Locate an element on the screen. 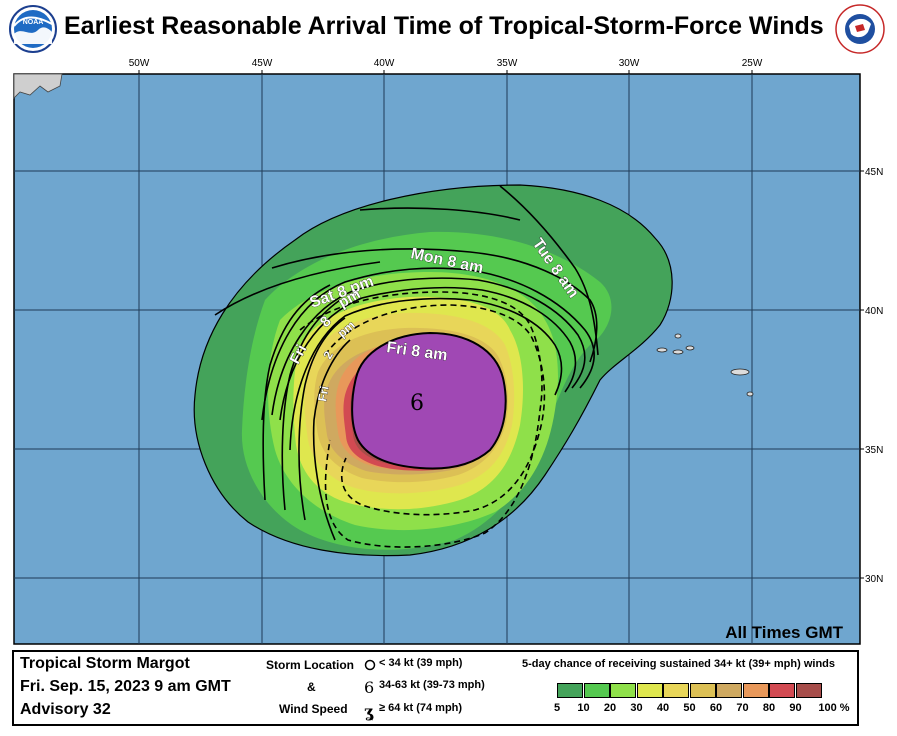  advisory-date: Fri. Sep. 15, 2023 9 am GMT is located at coordinates (125, 686).